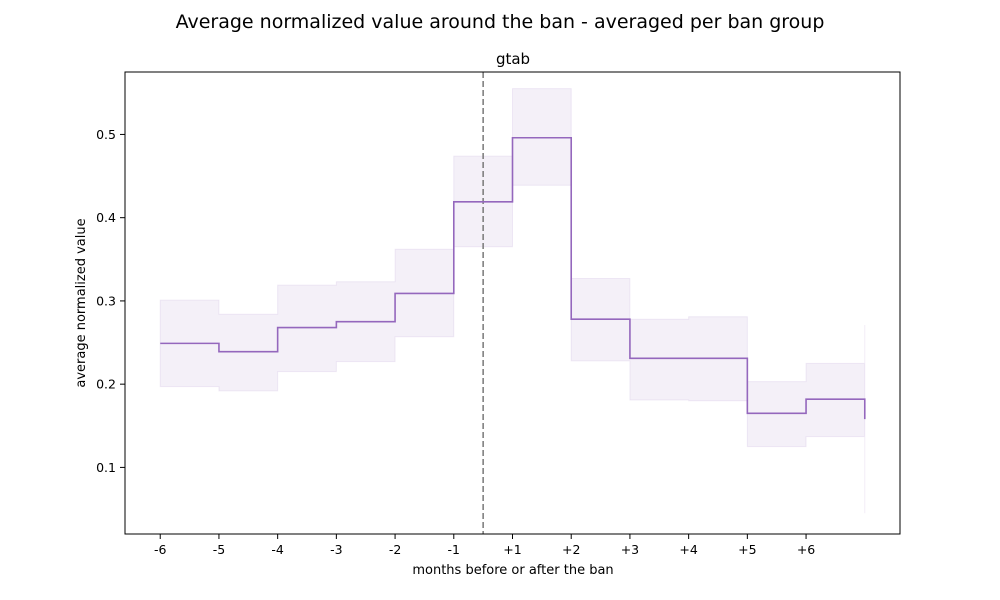 The image size is (1000, 600). What do you see at coordinates (454, 549) in the screenshot?
I see `x-tick-label: -1` at bounding box center [454, 549].